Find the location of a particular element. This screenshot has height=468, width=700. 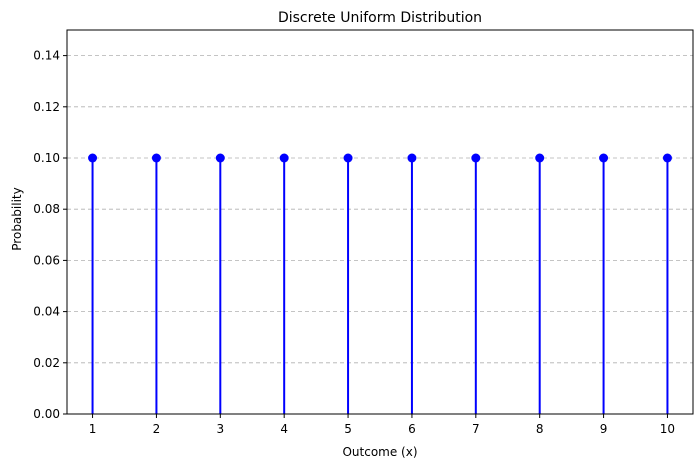

y-tick-label: 0.04 is located at coordinates (46, 312).